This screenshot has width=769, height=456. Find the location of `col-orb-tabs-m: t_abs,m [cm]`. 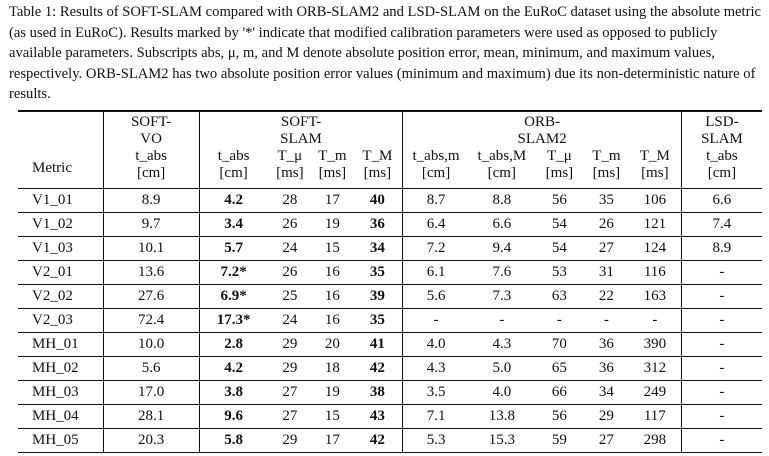

col-orb-tabs-m: t_abs,m [cm] is located at coordinates (435, 168).